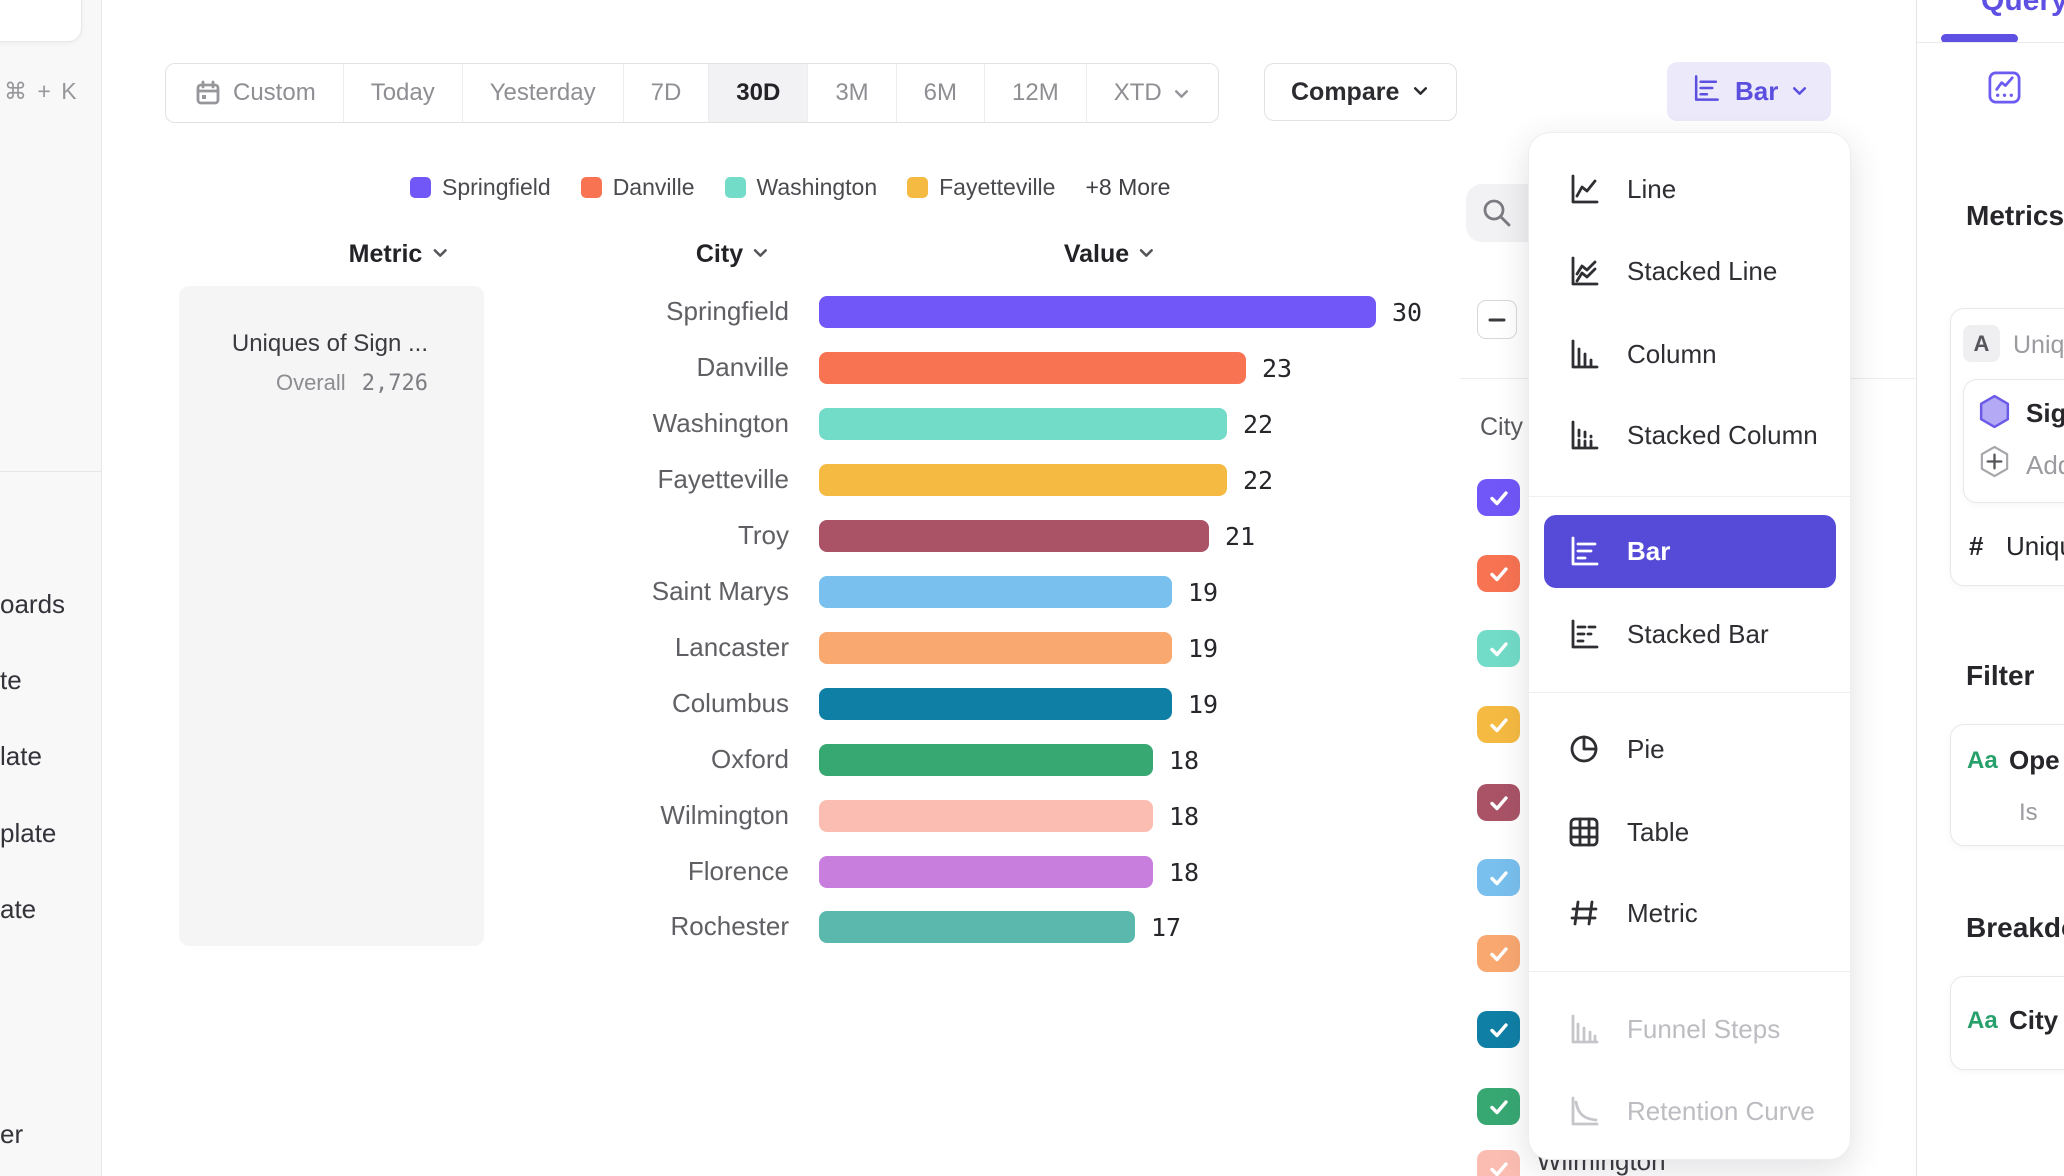 The width and height of the screenshot is (2064, 1176). I want to click on menu-item-stacked-line: Stacked Line, so click(1689, 271).